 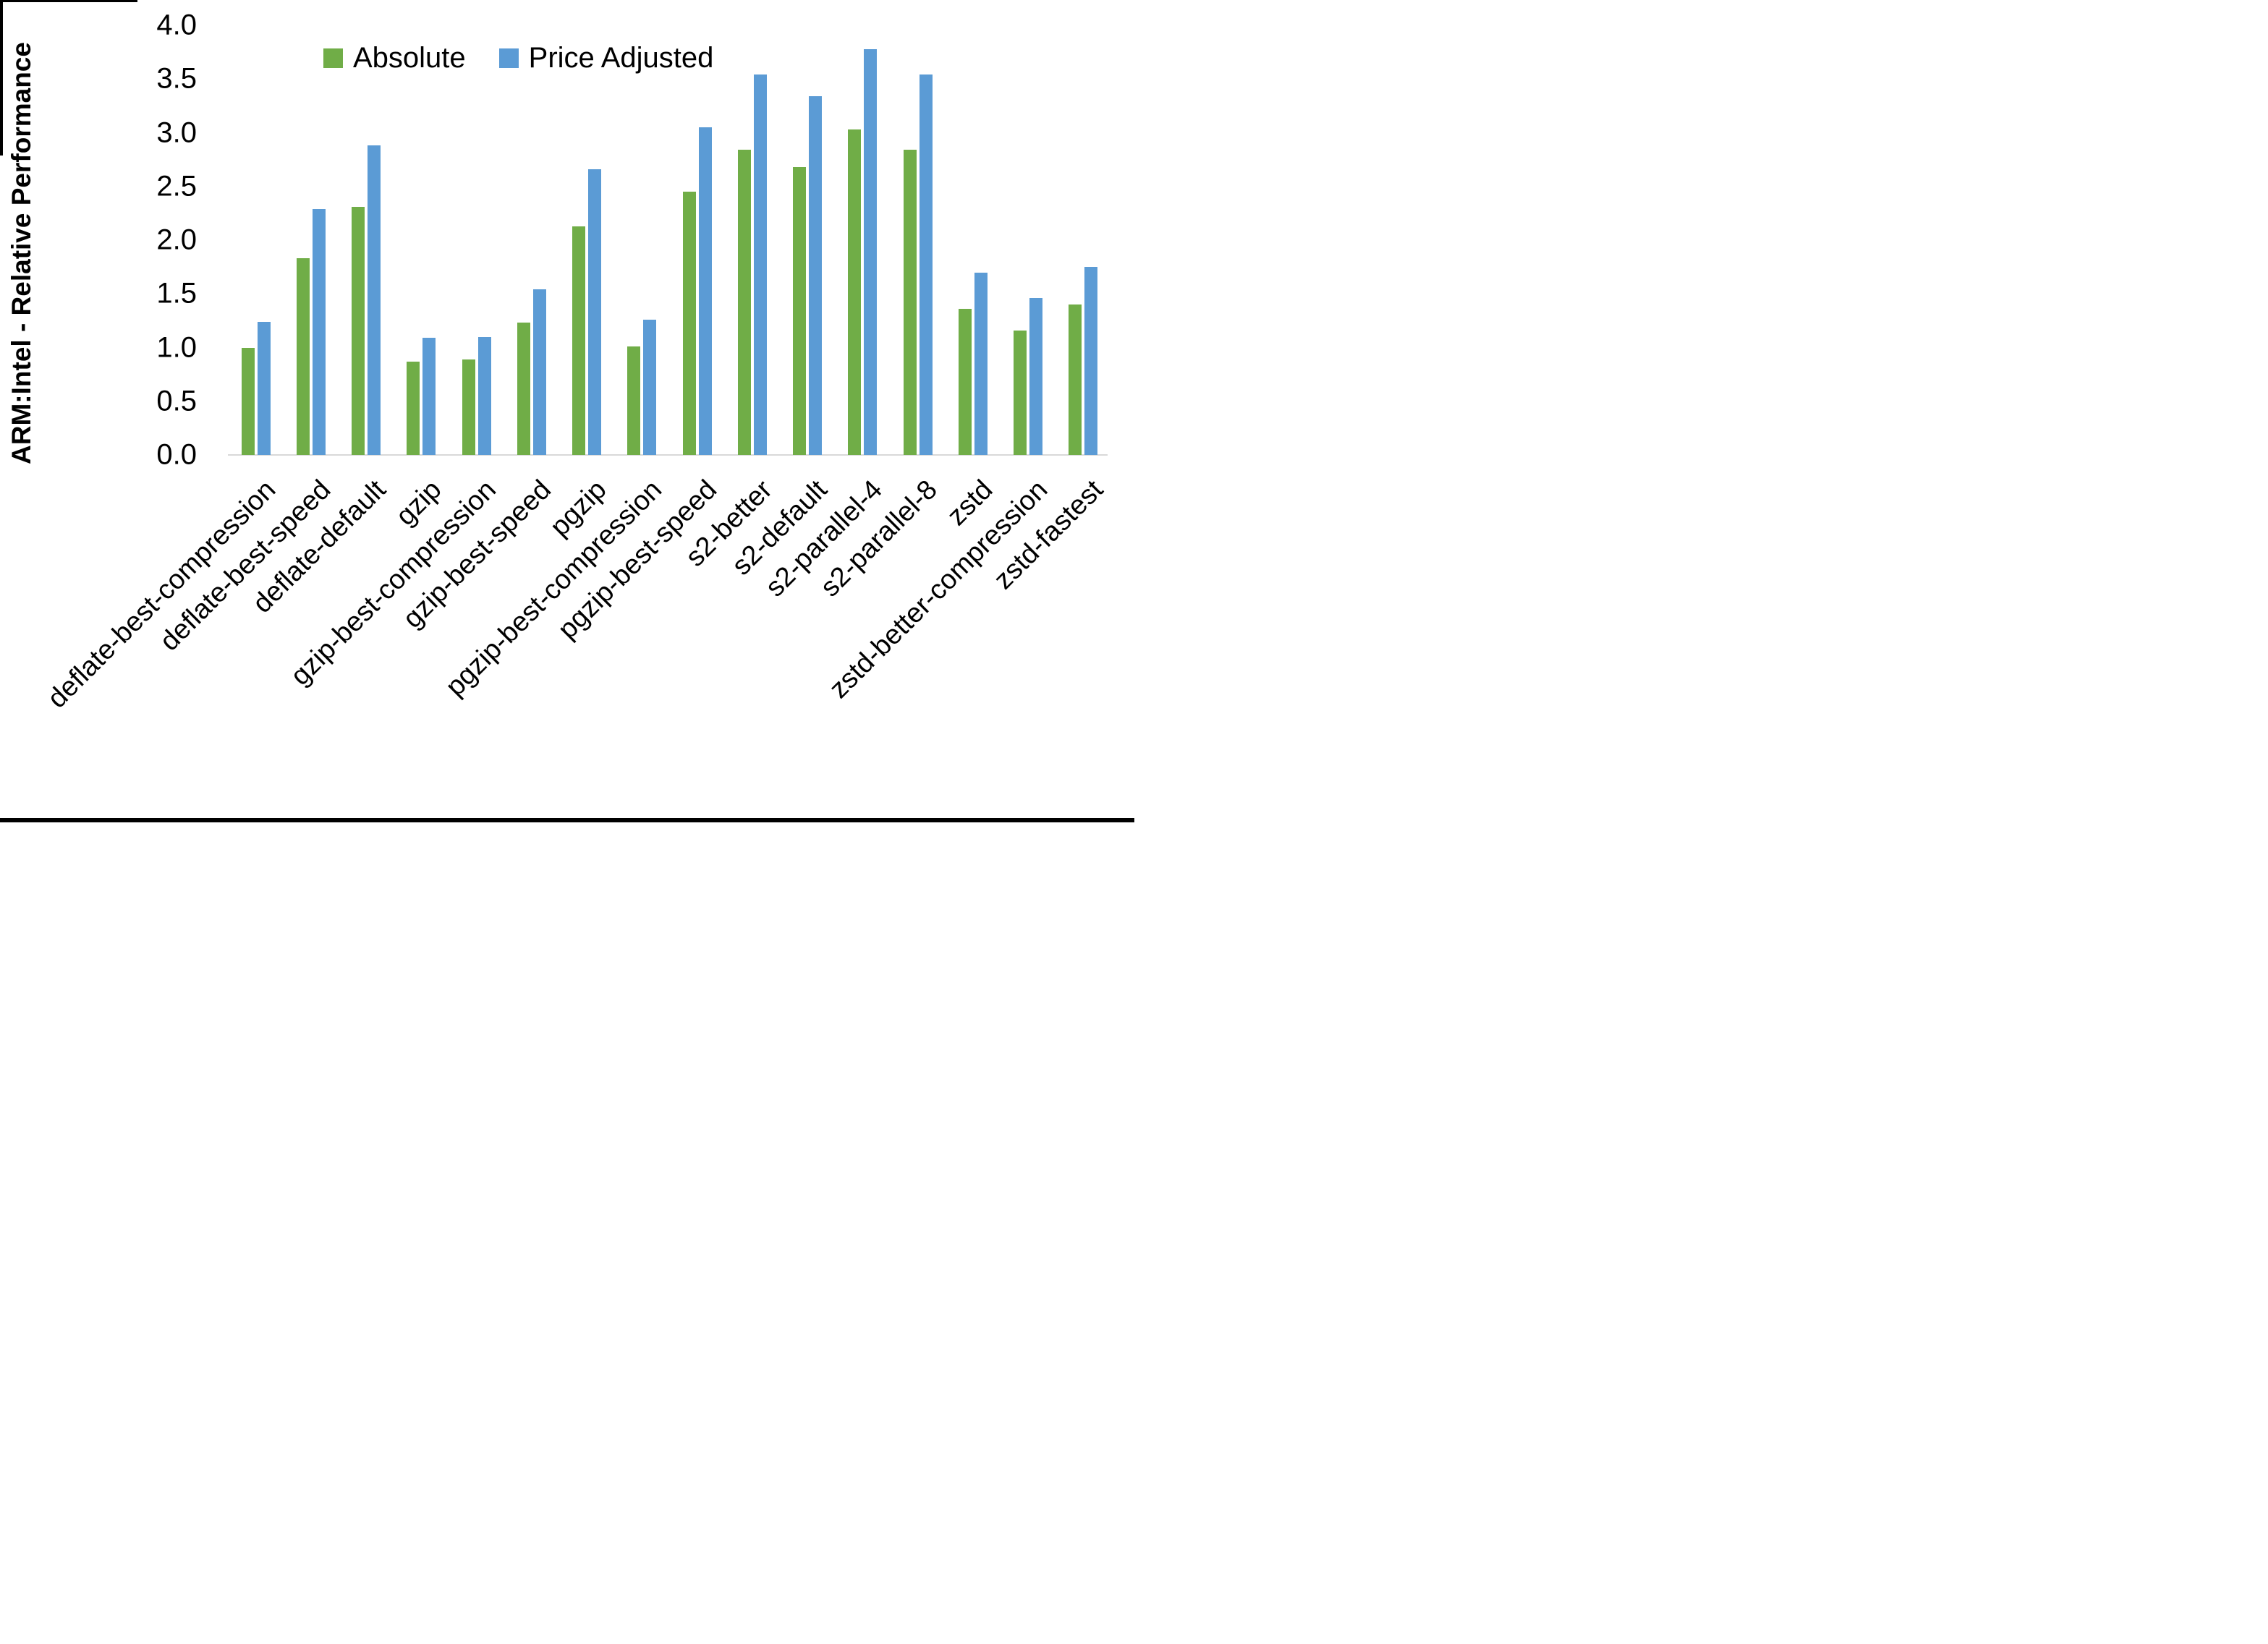 I want to click on top-border-mark, so click(x=68, y=1).